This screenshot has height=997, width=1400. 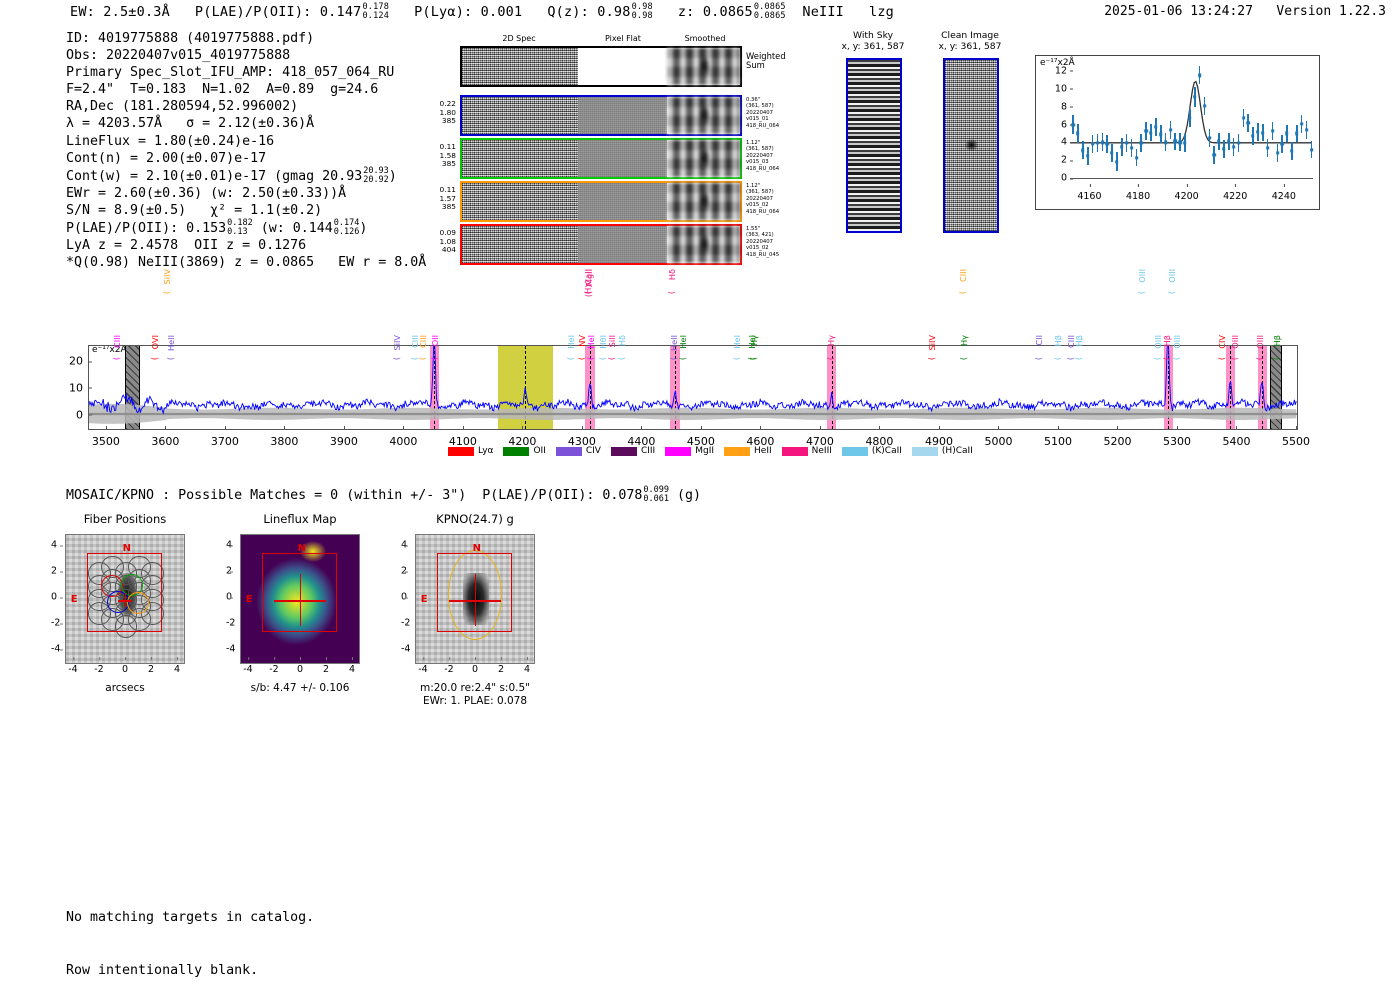 I want to click on fiber-left-value: 385, so click(x=448, y=164).